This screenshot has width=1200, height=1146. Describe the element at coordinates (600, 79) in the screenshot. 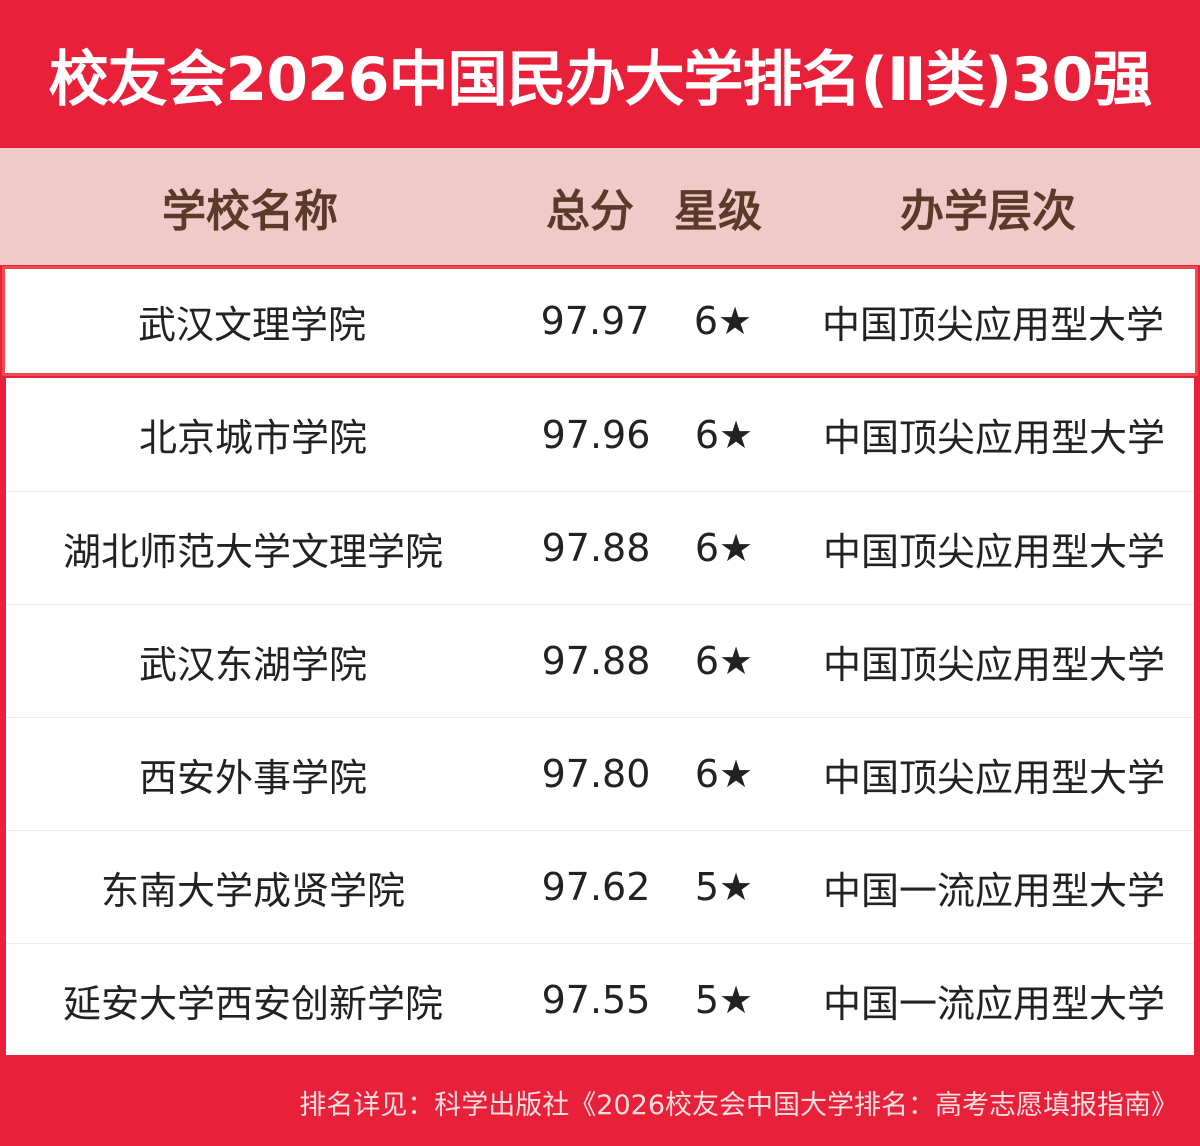

I see `page-title: 校友会2026中国民办大学排名(Ⅱ类)30强` at that location.